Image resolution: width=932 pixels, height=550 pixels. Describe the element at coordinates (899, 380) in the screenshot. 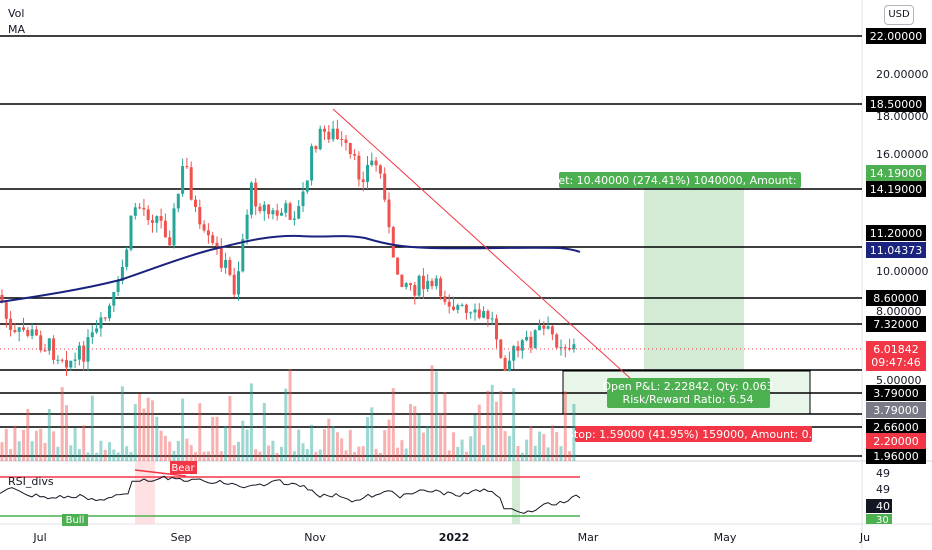

I see `price-tick: 5.00000` at that location.